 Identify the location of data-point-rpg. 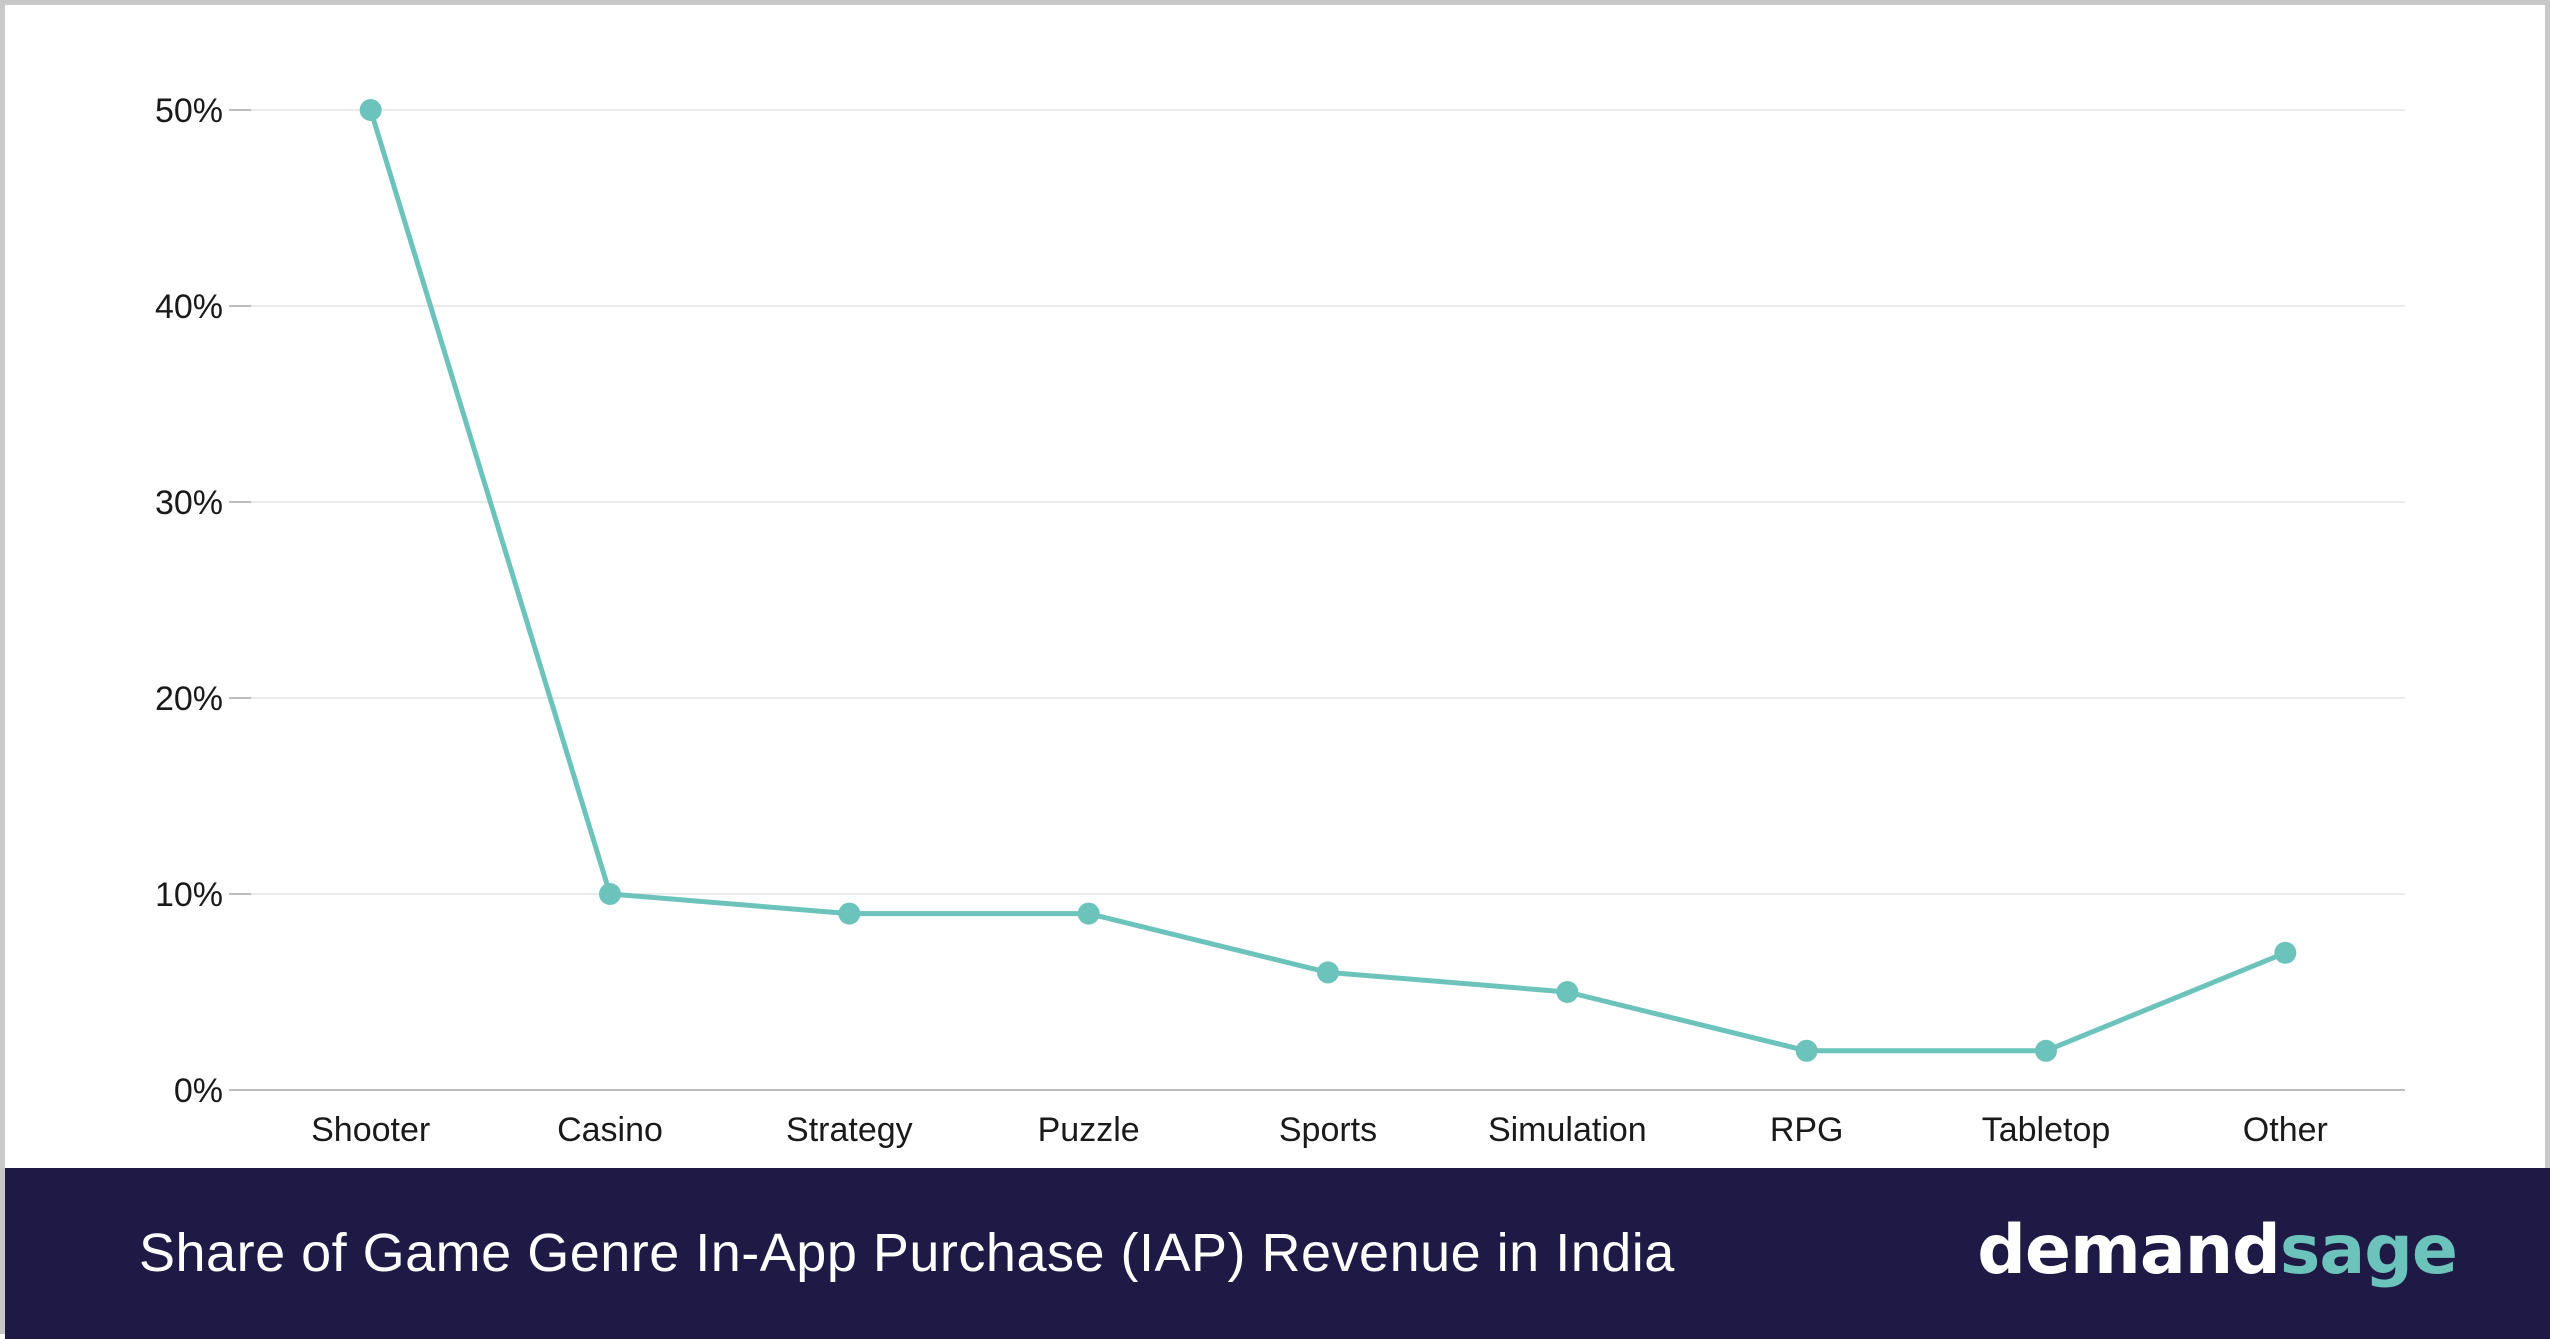
(1806, 1050).